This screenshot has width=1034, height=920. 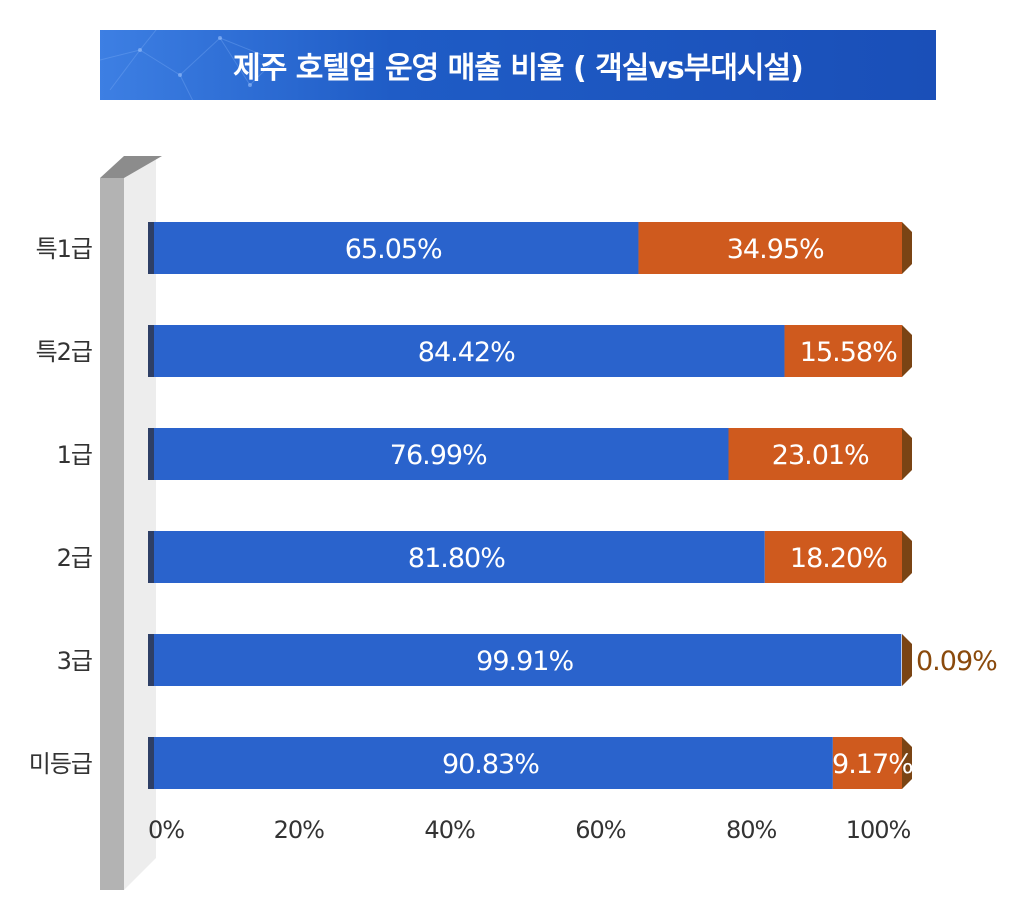 I want to click on data-label-series1: 90.83%, so click(x=490, y=764).